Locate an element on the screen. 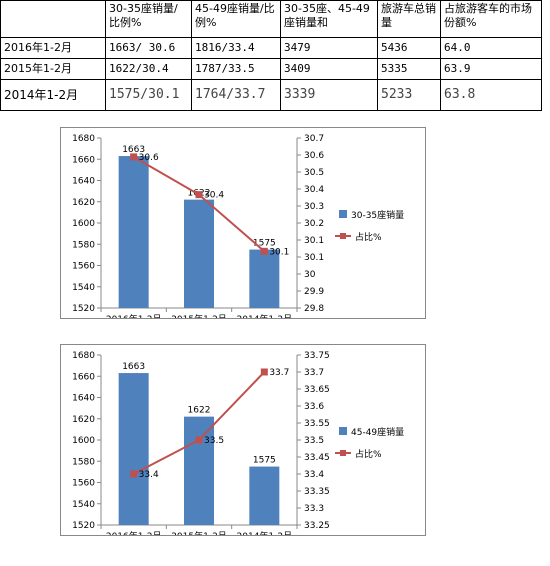 This screenshot has height=566, width=550. right-tick-label: 33.5 is located at coordinates (314, 441).